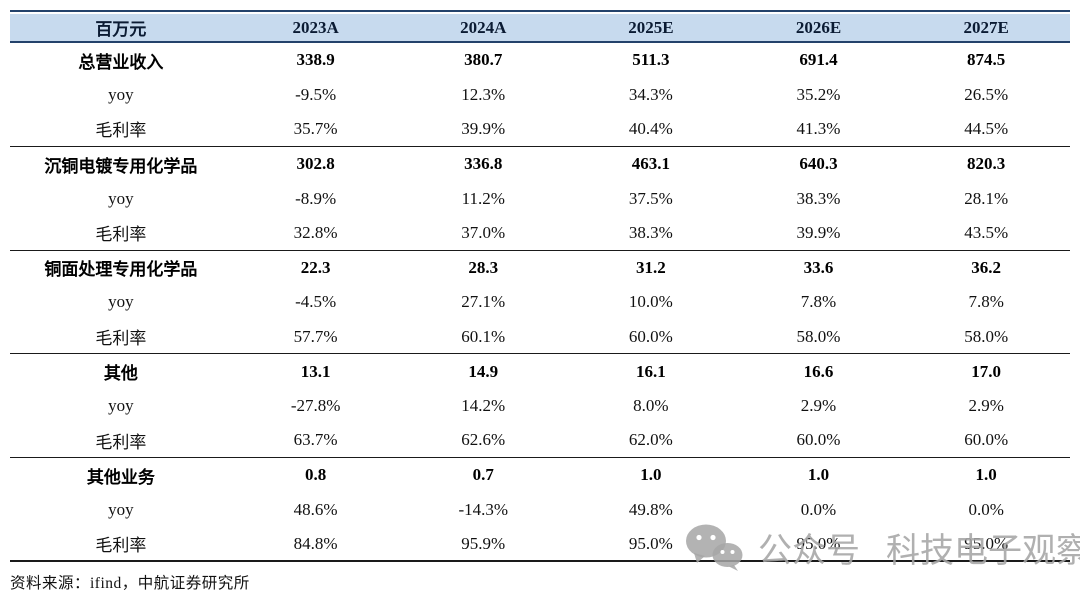  What do you see at coordinates (315, 510) in the screenshot?
I see `table-cell: 48.6%` at bounding box center [315, 510].